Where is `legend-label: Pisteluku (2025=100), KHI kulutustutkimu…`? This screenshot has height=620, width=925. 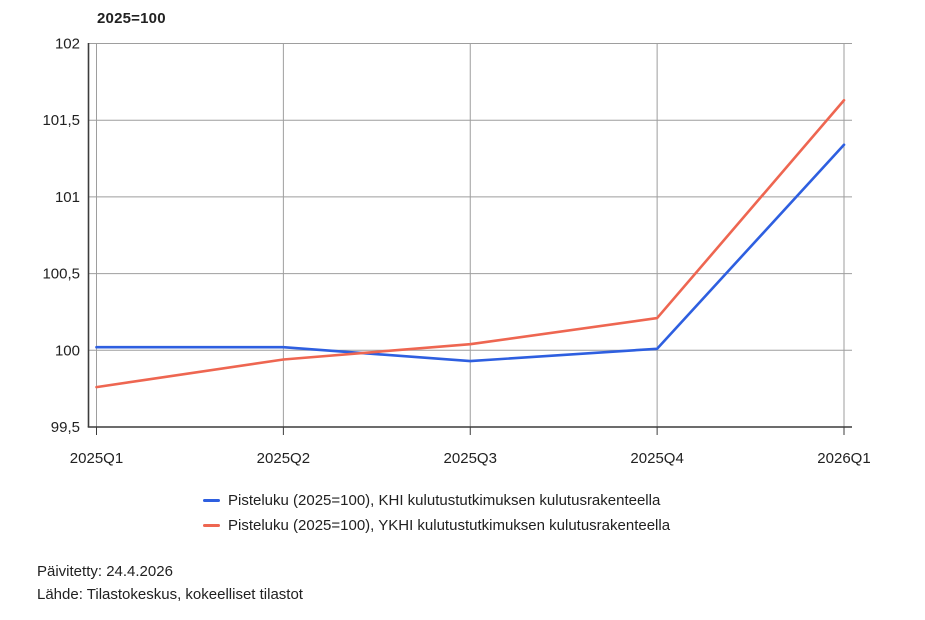
legend-label: Pisteluku (2025=100), KHI kulutustutkimu… is located at coordinates (444, 500).